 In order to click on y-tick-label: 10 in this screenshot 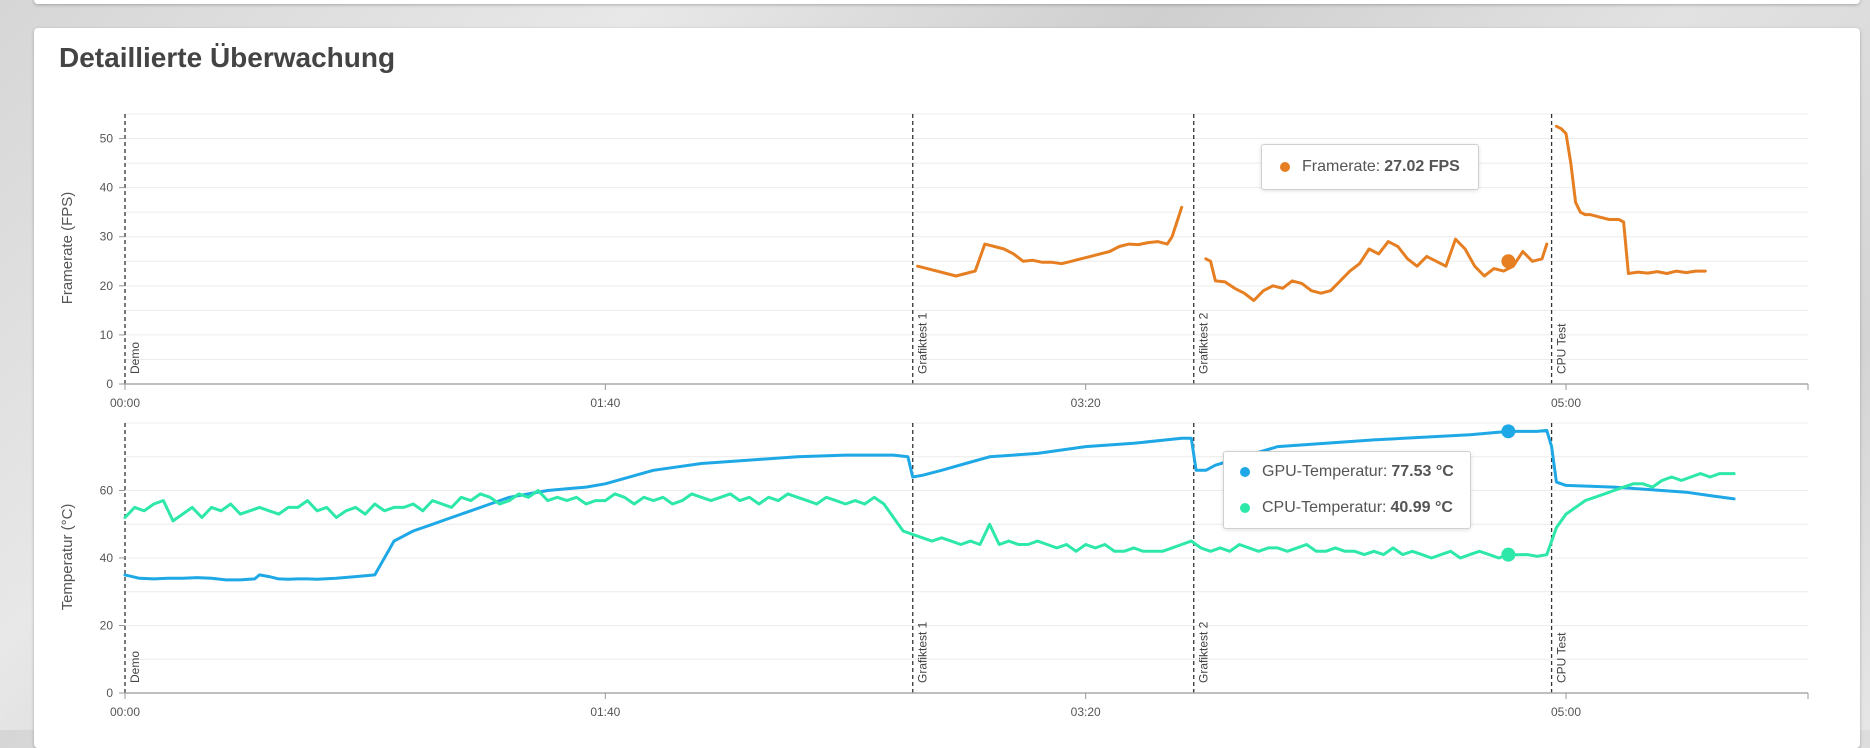, I will do `click(107, 335)`.